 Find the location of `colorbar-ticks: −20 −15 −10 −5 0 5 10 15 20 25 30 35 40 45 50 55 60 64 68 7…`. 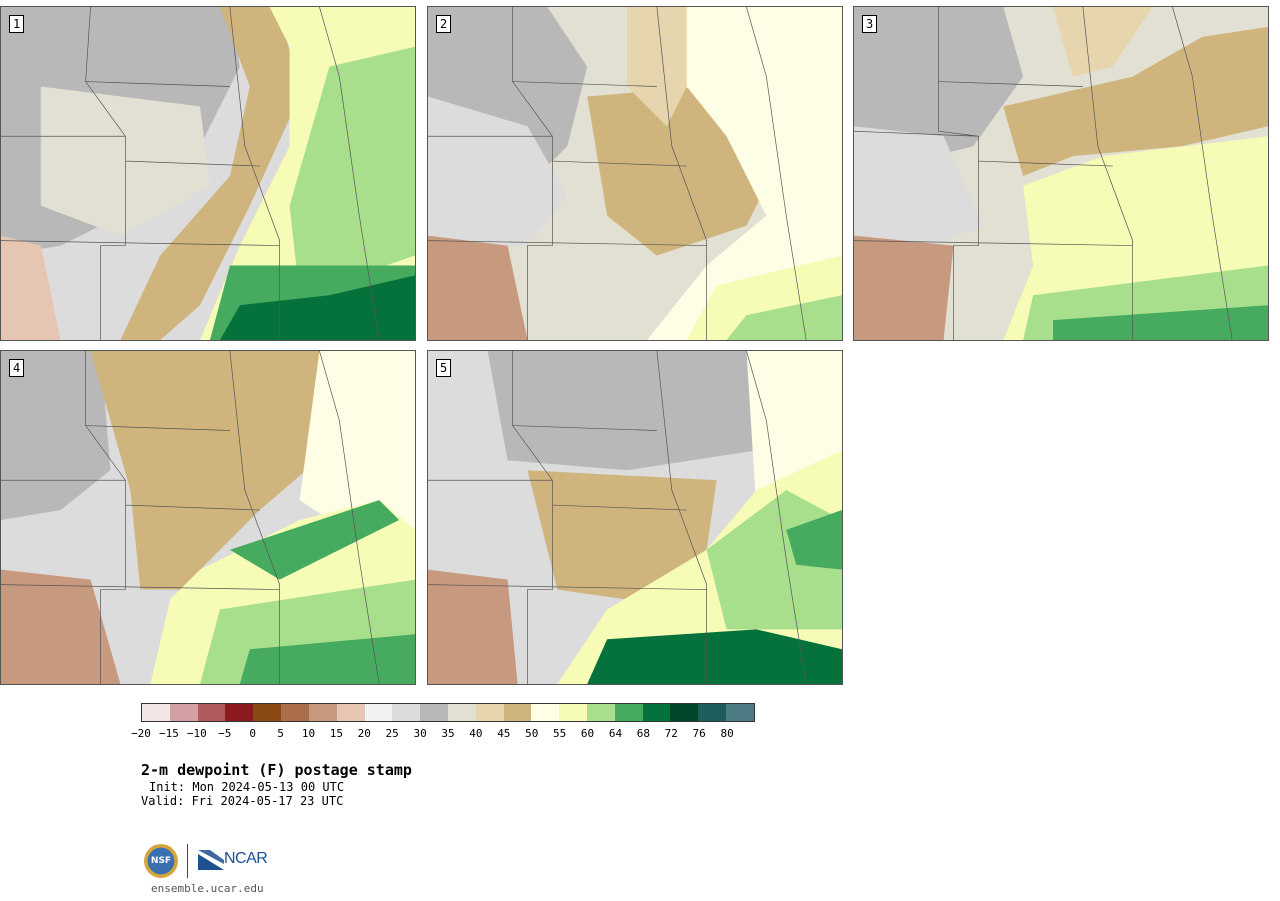

colorbar-ticks: −20 −15 −10 −5 0 5 10 15 20 25 30 35 40 45 50 55 60 64 68 7… is located at coordinates (443, 734).